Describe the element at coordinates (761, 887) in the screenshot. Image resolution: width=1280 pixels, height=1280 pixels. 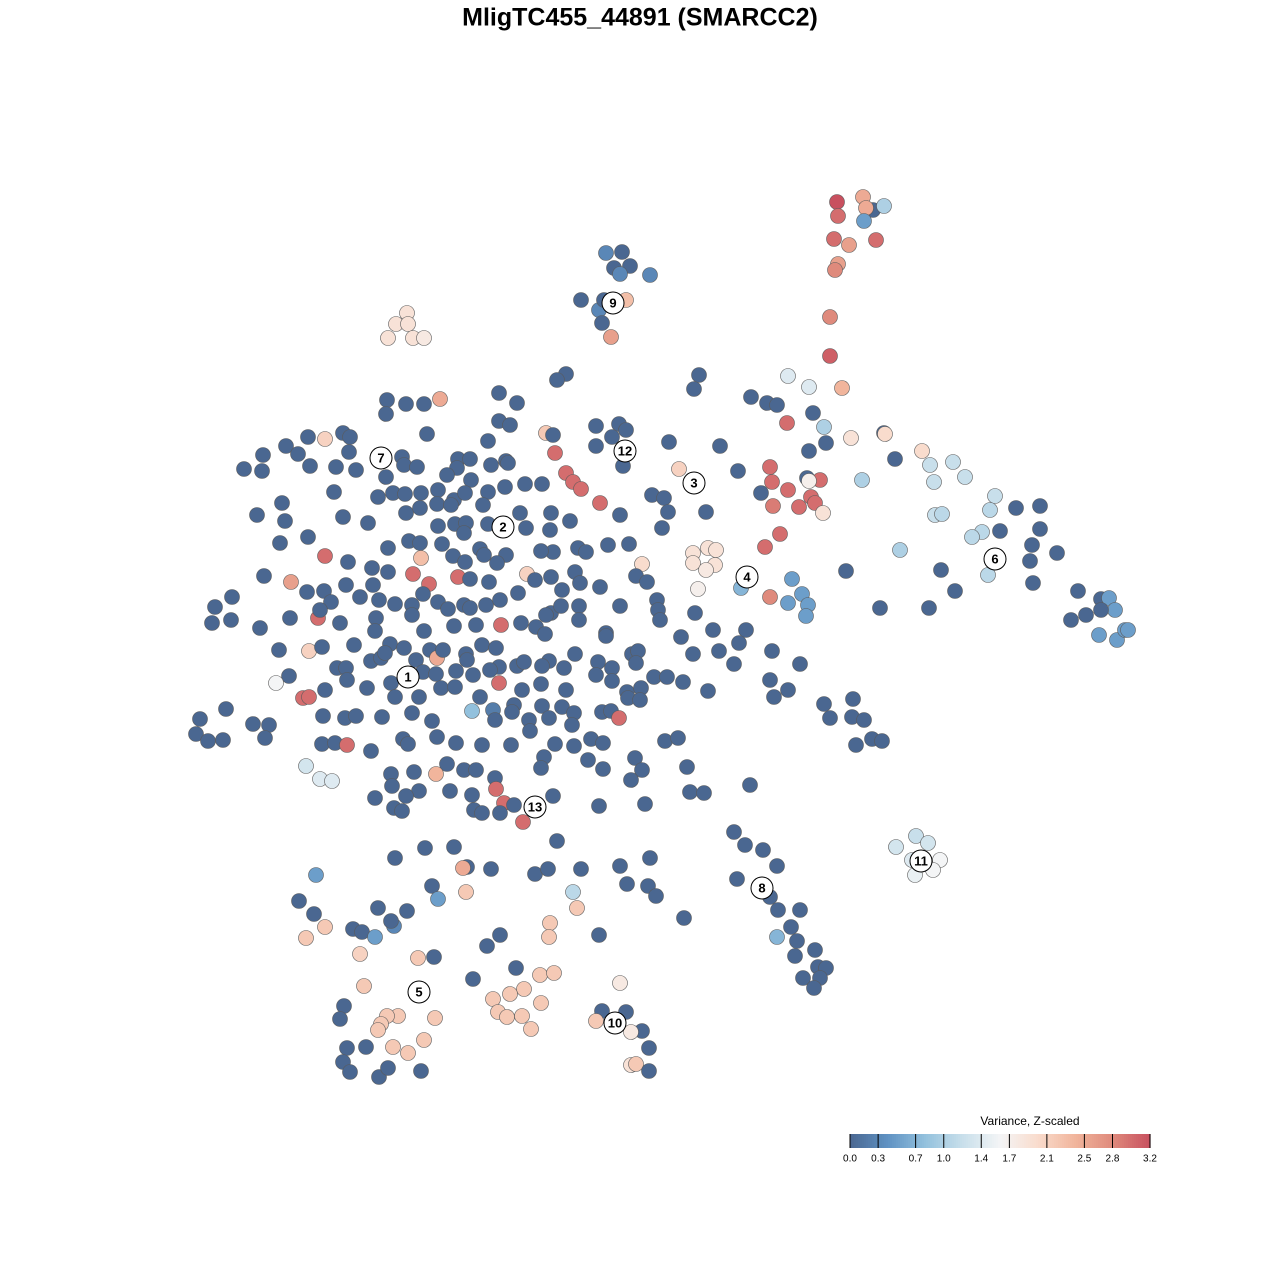
I see `annotation-label: 8` at that location.